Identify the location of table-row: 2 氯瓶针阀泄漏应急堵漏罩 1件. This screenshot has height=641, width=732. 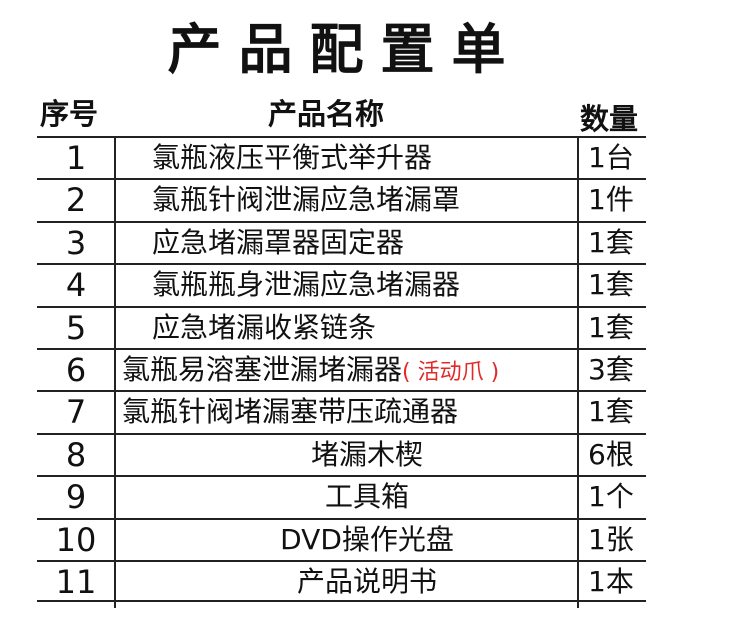
(341, 199).